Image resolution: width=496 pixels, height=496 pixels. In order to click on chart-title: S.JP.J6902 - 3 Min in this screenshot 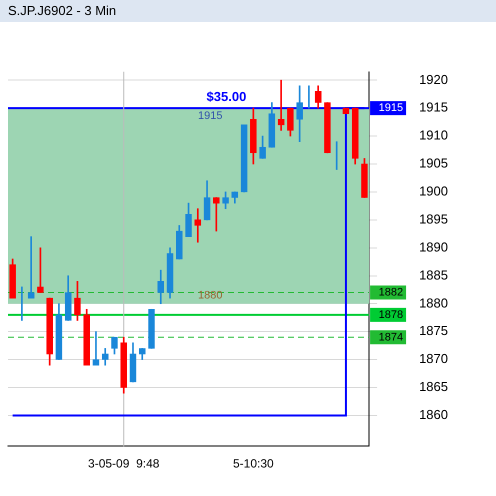, I will do `click(248, 11)`.